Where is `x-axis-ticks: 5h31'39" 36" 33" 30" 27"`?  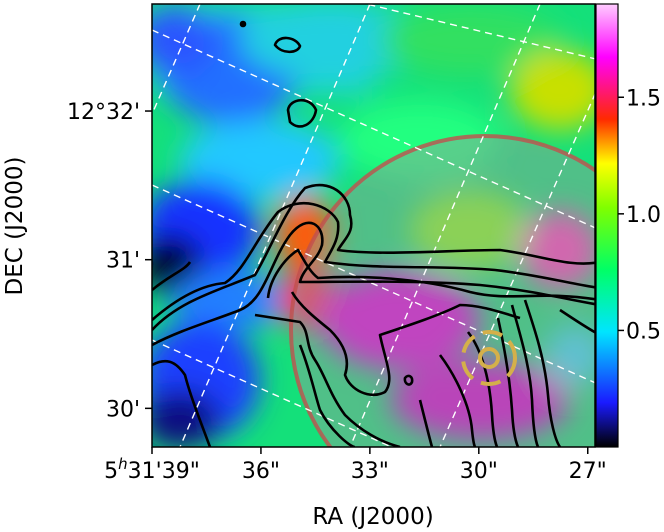
x-axis-ticks: 5h31'39" 36" 33" 30" 27" is located at coordinates (355, 465).